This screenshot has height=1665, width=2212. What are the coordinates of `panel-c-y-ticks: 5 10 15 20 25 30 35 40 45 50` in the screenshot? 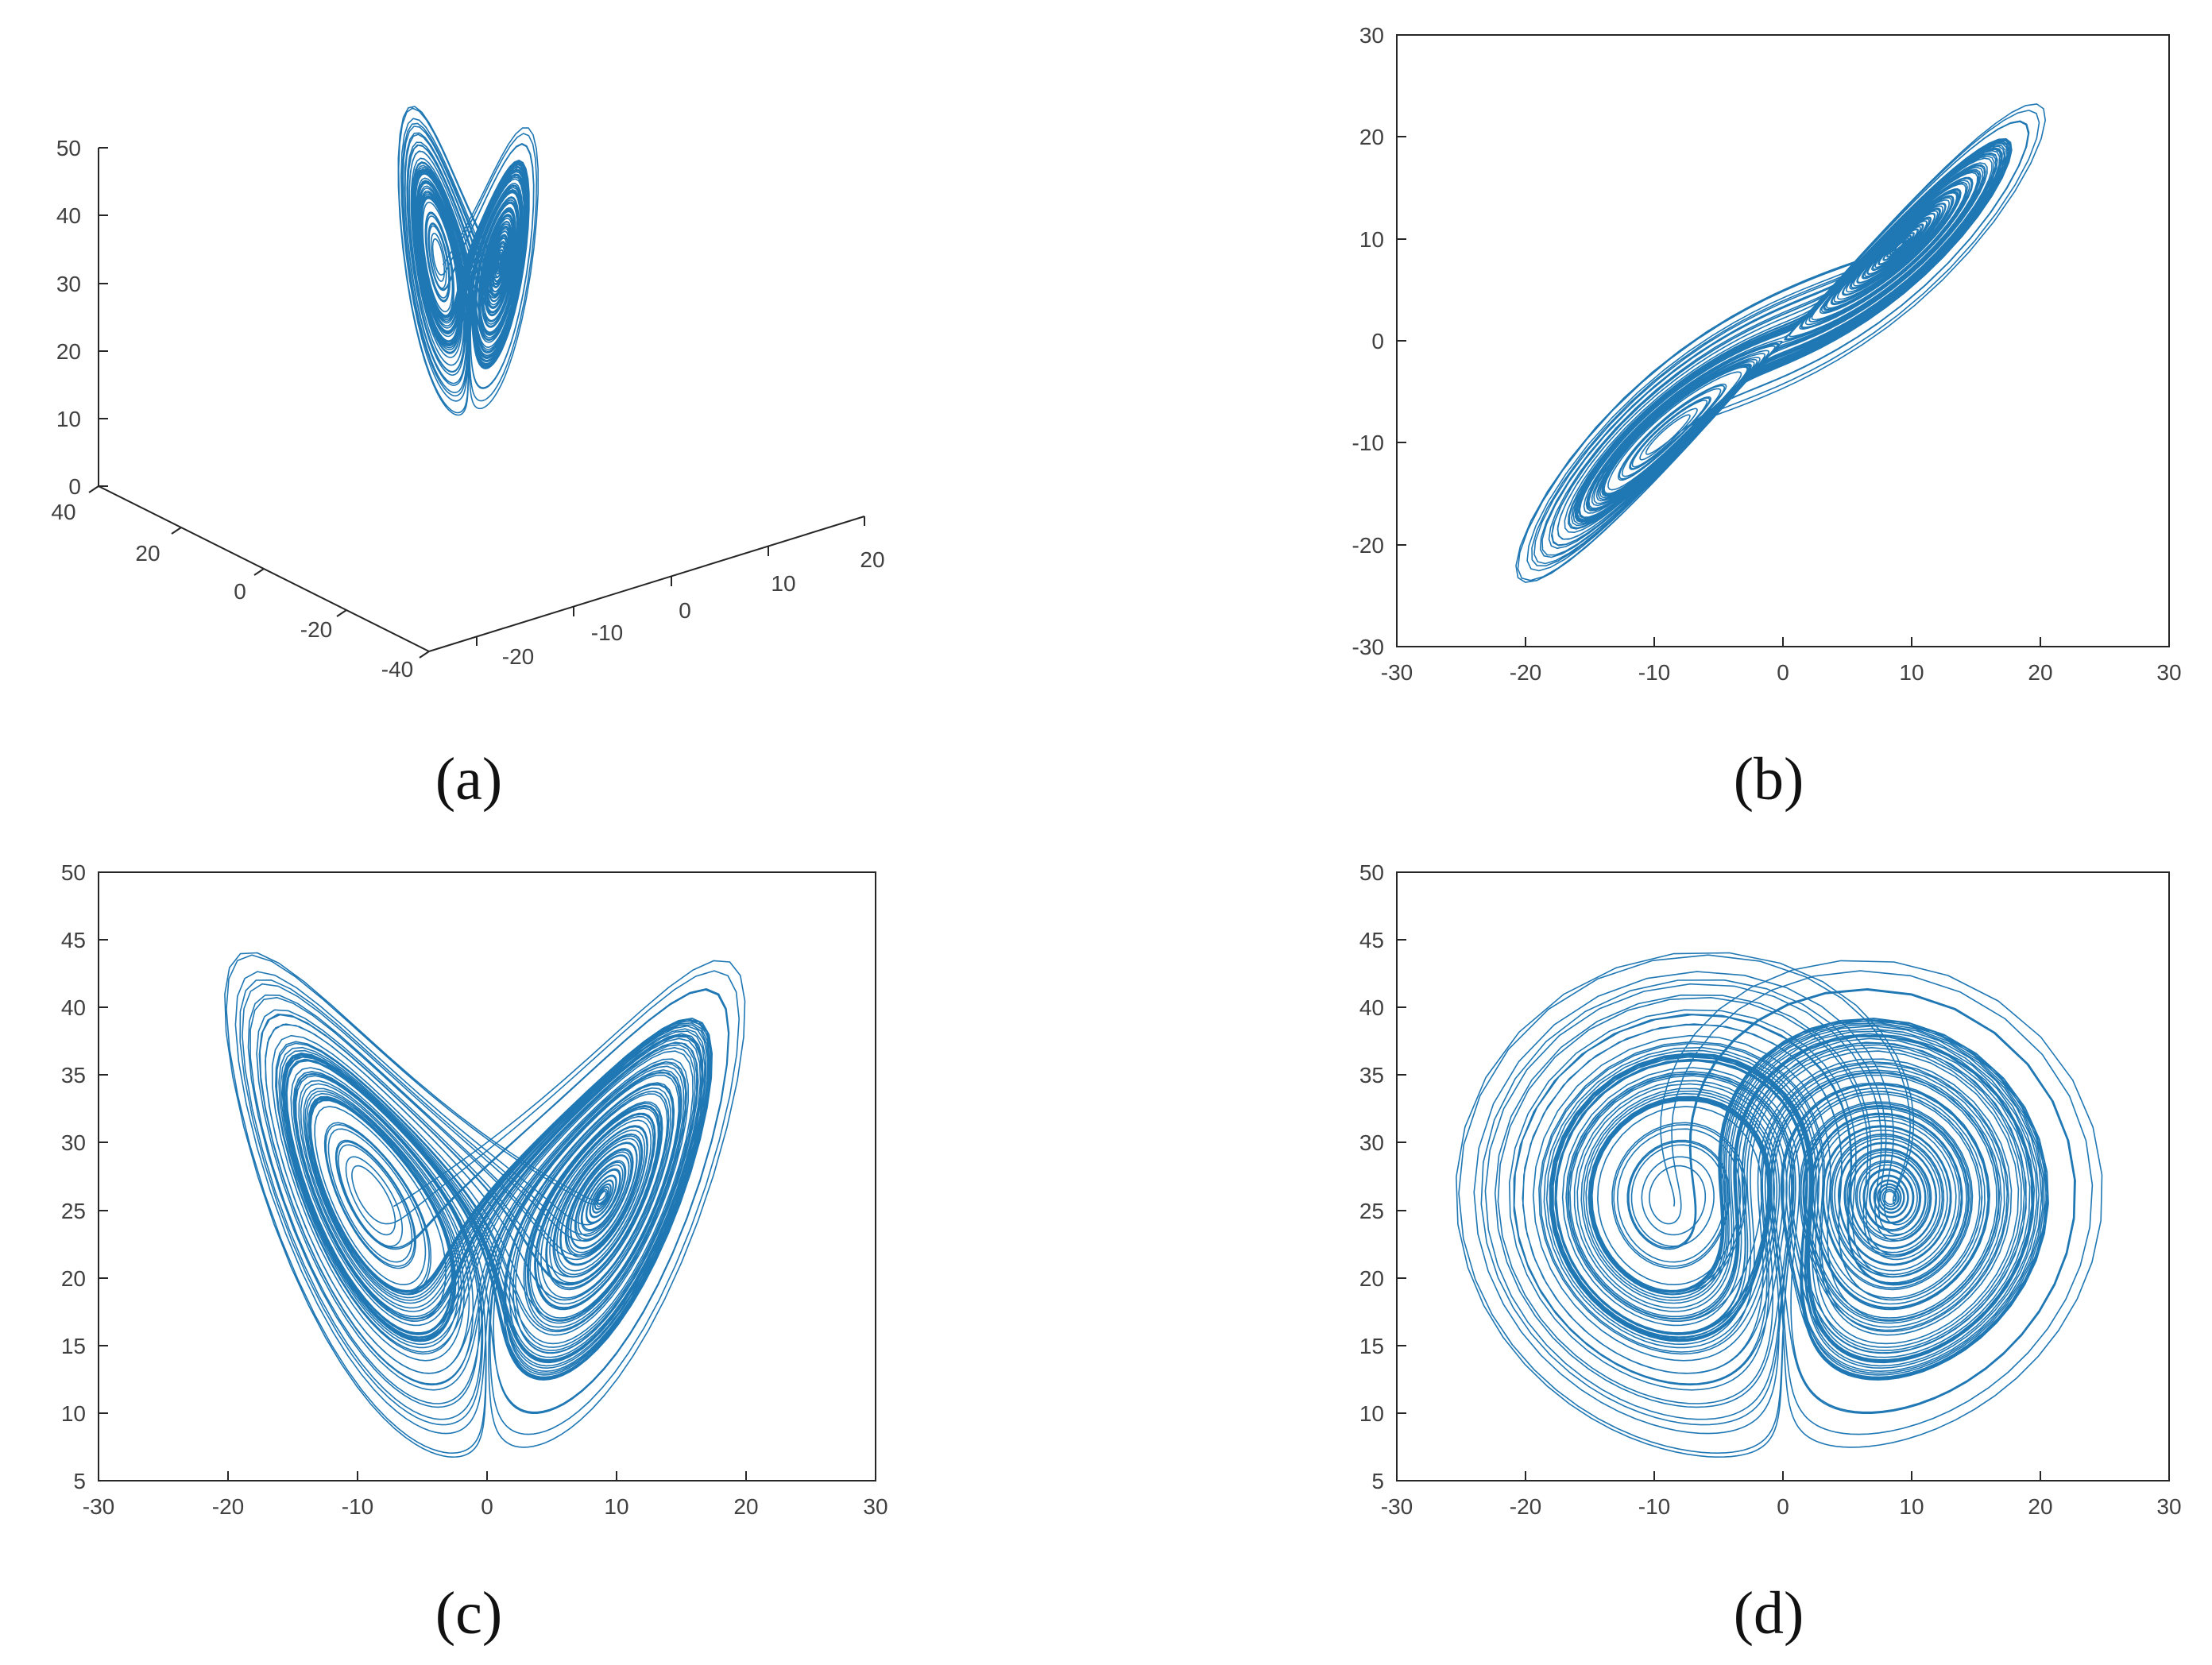 It's located at (84, 1176).